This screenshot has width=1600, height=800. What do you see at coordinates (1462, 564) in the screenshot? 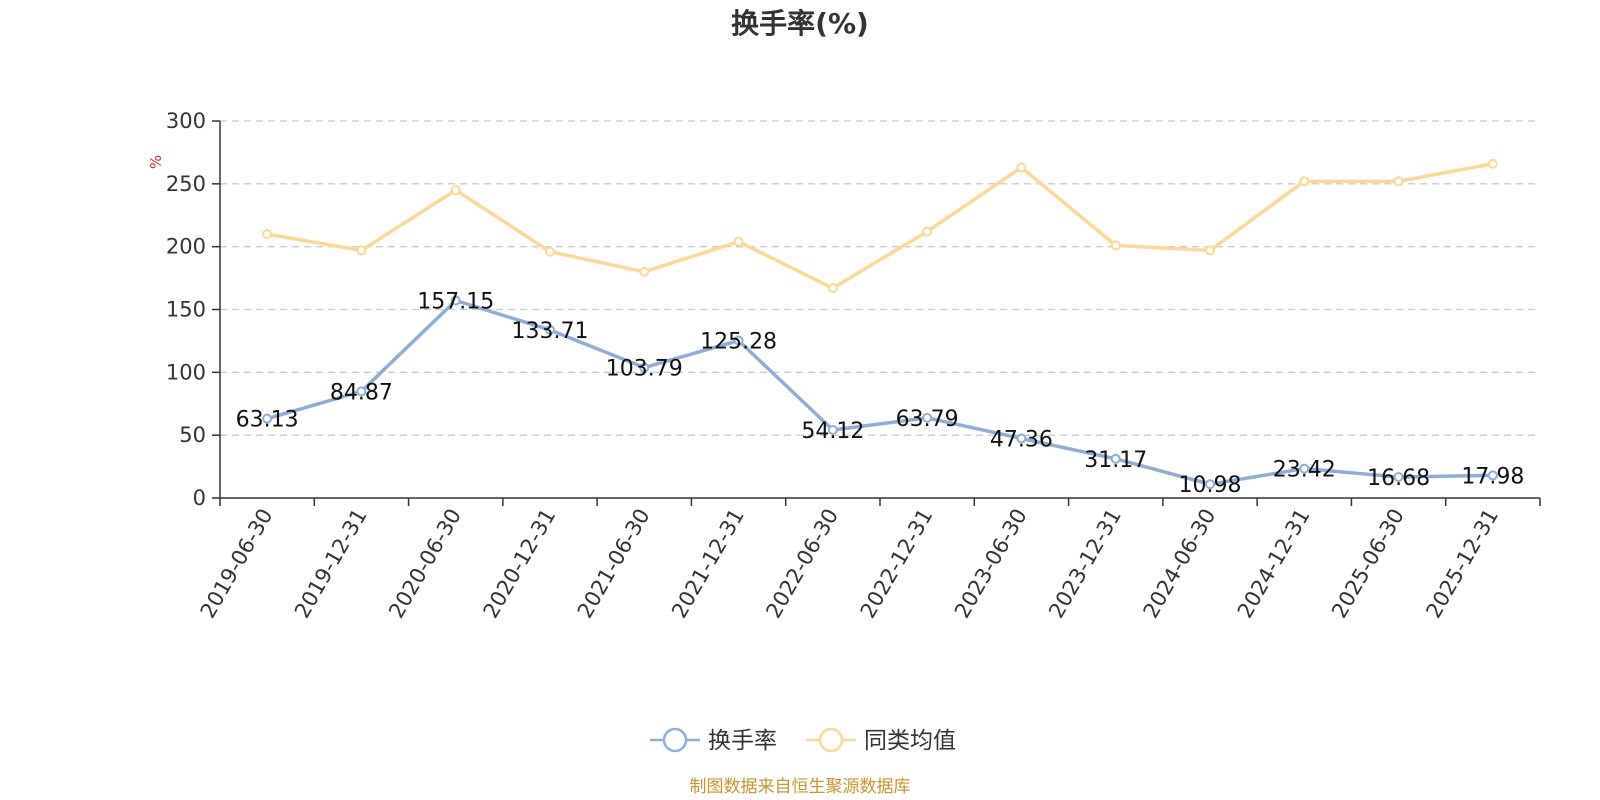
I see `x-tick-label: 2025-12-31` at bounding box center [1462, 564].